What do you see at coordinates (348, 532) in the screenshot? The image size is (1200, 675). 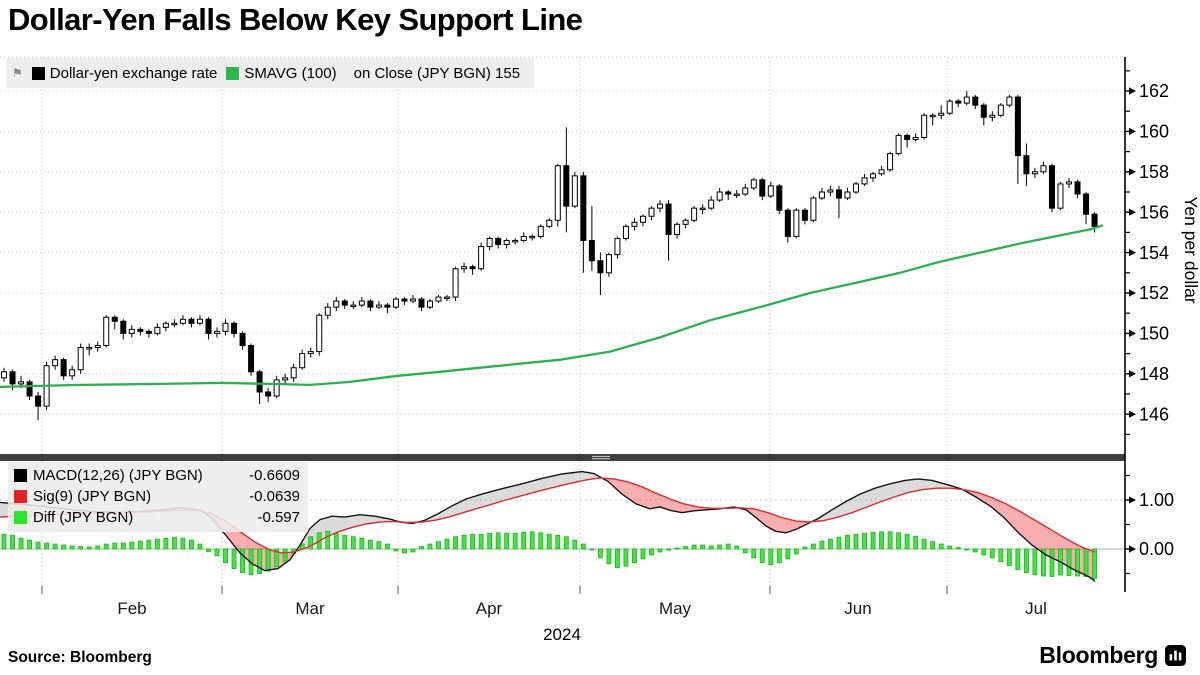 I see `macd-above-signal-fill` at bounding box center [348, 532].